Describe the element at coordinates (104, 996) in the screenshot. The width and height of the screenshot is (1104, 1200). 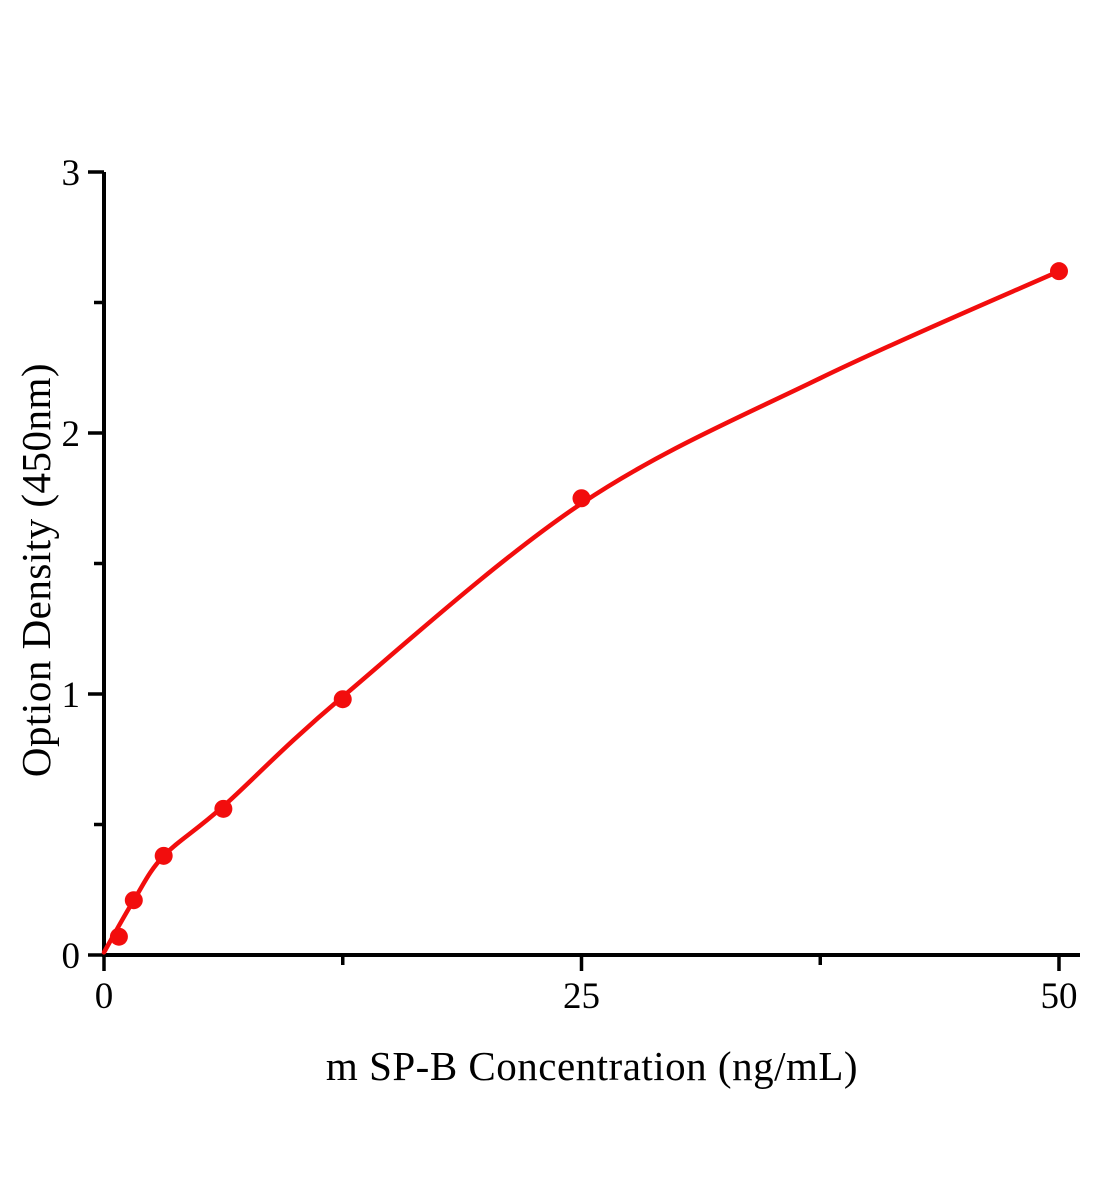
I see `x-tick-label: 0` at that location.